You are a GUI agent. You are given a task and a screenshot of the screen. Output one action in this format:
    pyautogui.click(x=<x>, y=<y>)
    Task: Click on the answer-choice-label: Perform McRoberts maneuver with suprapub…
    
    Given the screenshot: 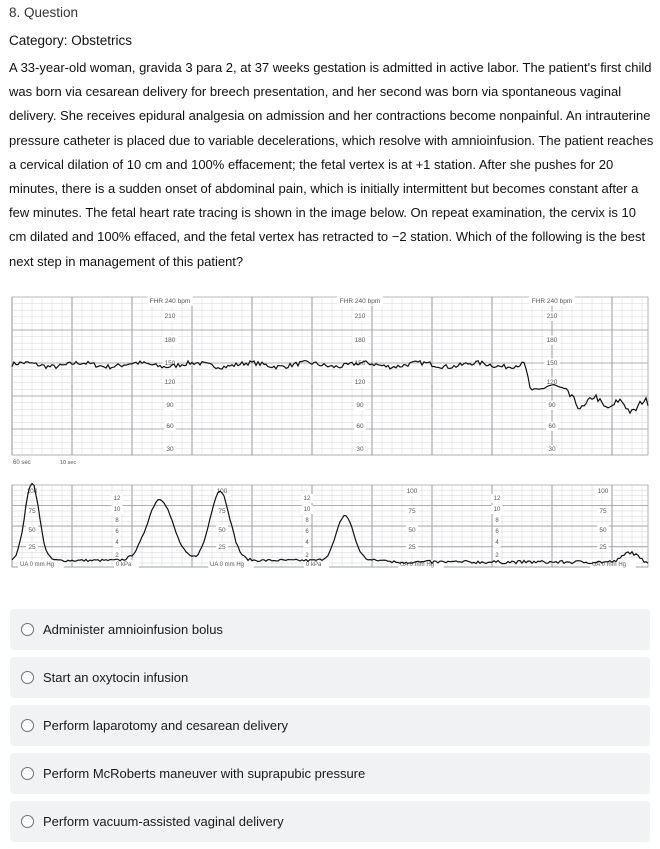 What is the action you would take?
    pyautogui.click(x=204, y=773)
    